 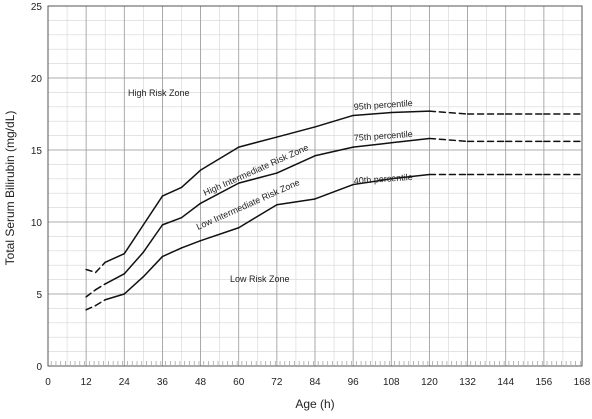 I want to click on series-label-95th: 95th percentile, so click(x=383, y=105).